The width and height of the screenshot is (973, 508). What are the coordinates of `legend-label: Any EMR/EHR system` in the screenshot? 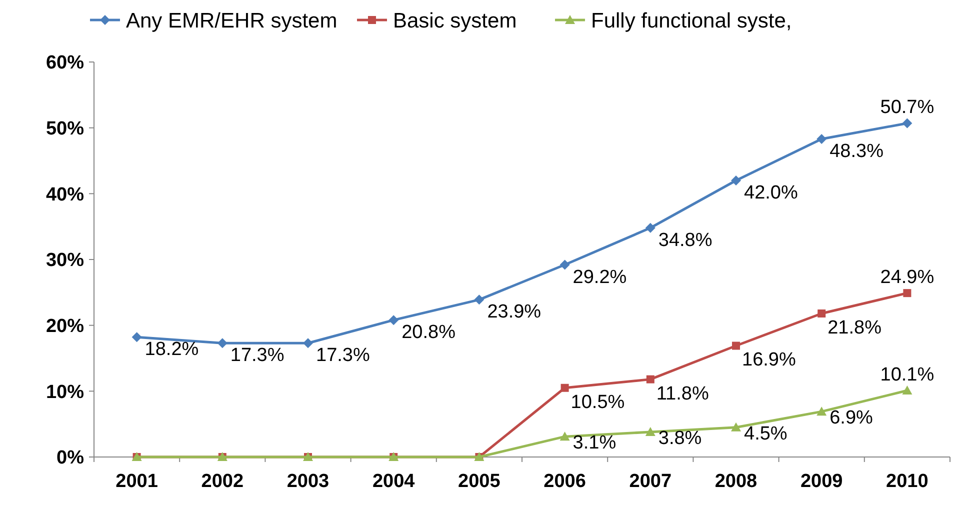 It's located at (232, 20).